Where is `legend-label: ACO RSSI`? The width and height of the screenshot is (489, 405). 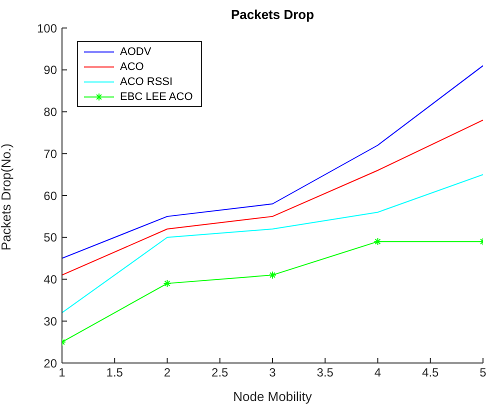
legend-label: ACO RSSI is located at coordinates (146, 82).